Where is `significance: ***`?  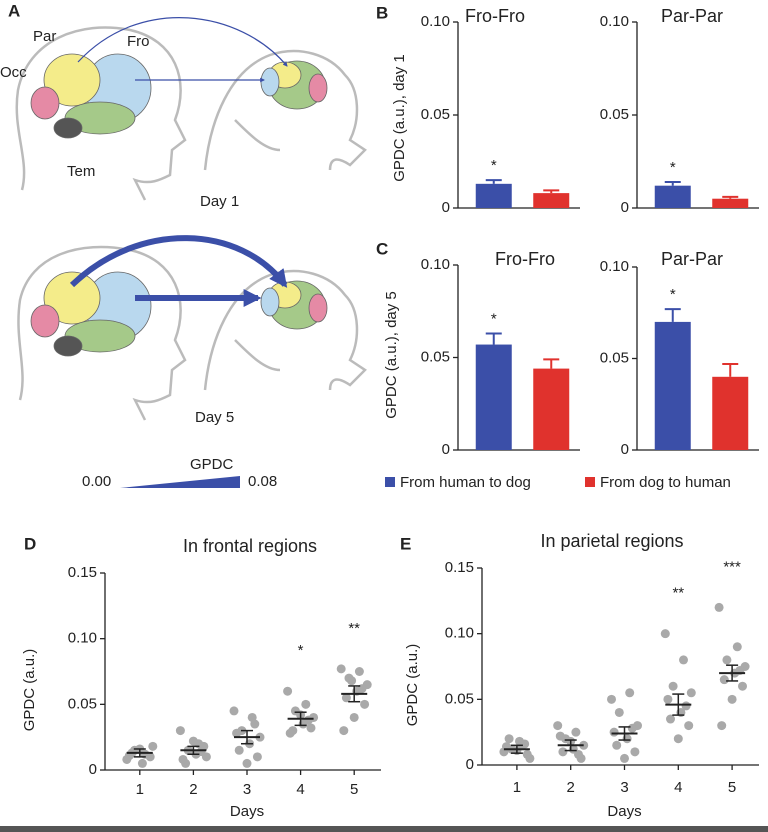 significance: *** is located at coordinates (732, 566).